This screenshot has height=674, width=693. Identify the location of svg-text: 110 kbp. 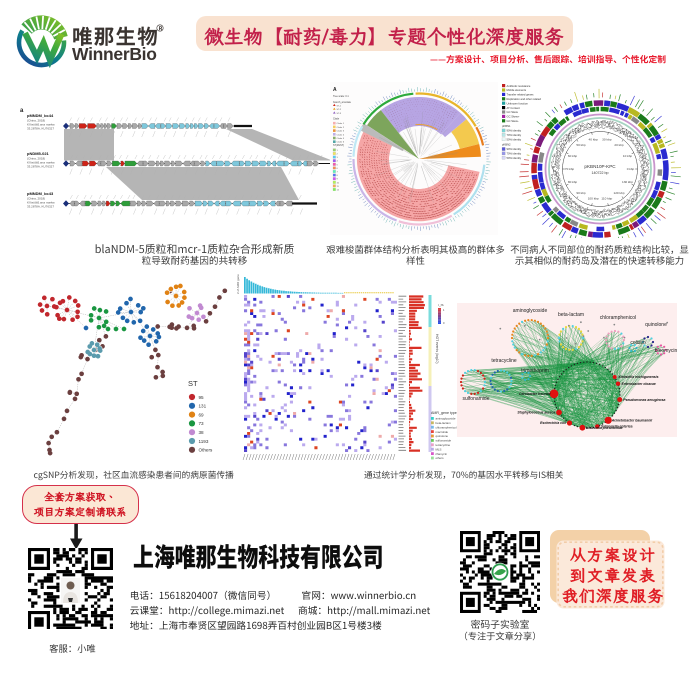
(606, 199).